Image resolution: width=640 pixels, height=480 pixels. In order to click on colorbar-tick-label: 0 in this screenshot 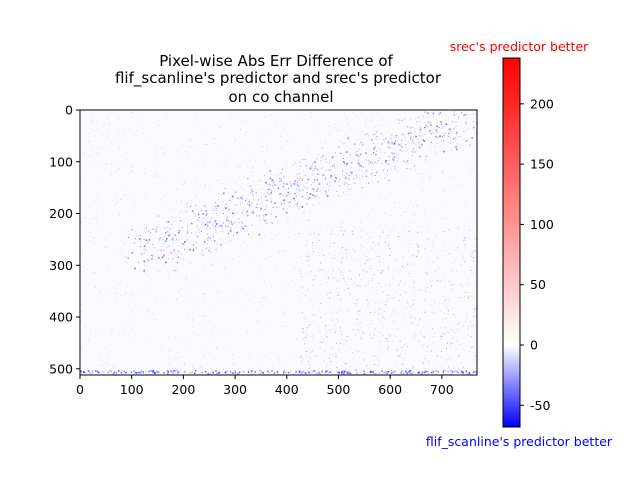, I will do `click(534, 345)`.